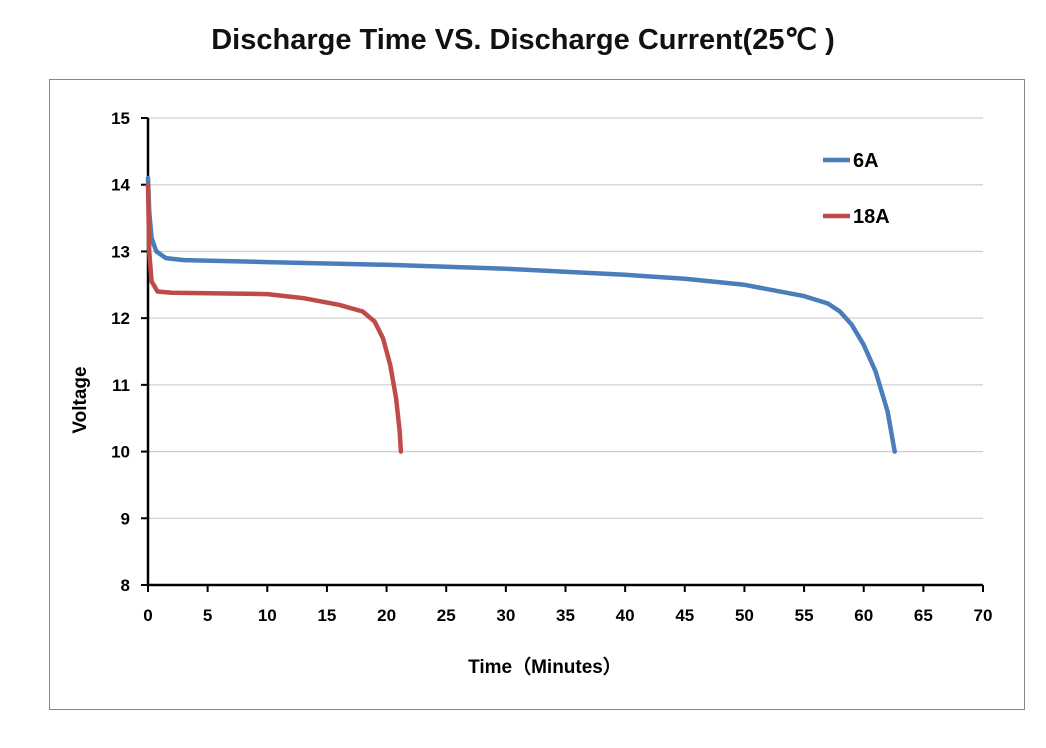  What do you see at coordinates (505, 615) in the screenshot?
I see `x-tick-label: 30` at bounding box center [505, 615].